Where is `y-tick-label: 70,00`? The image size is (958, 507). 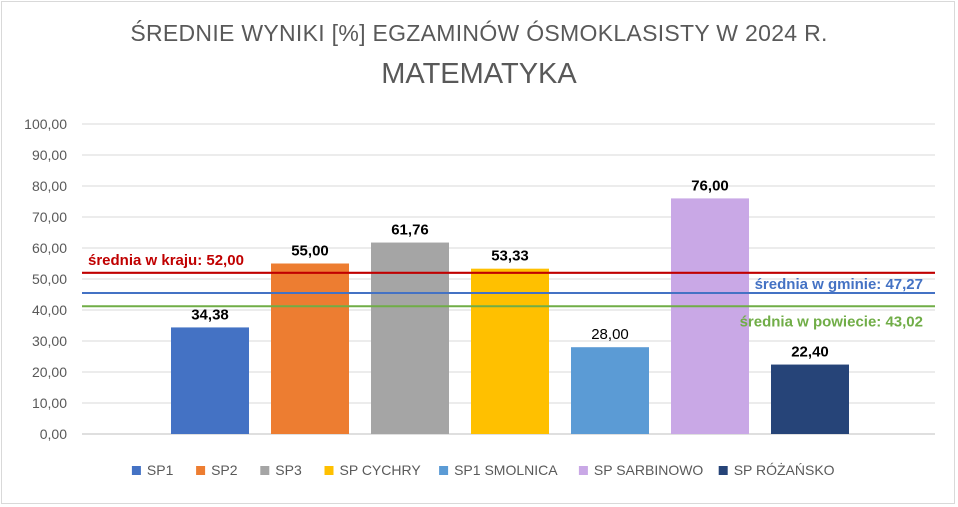
y-tick-label: 70,00 is located at coordinates (49, 217).